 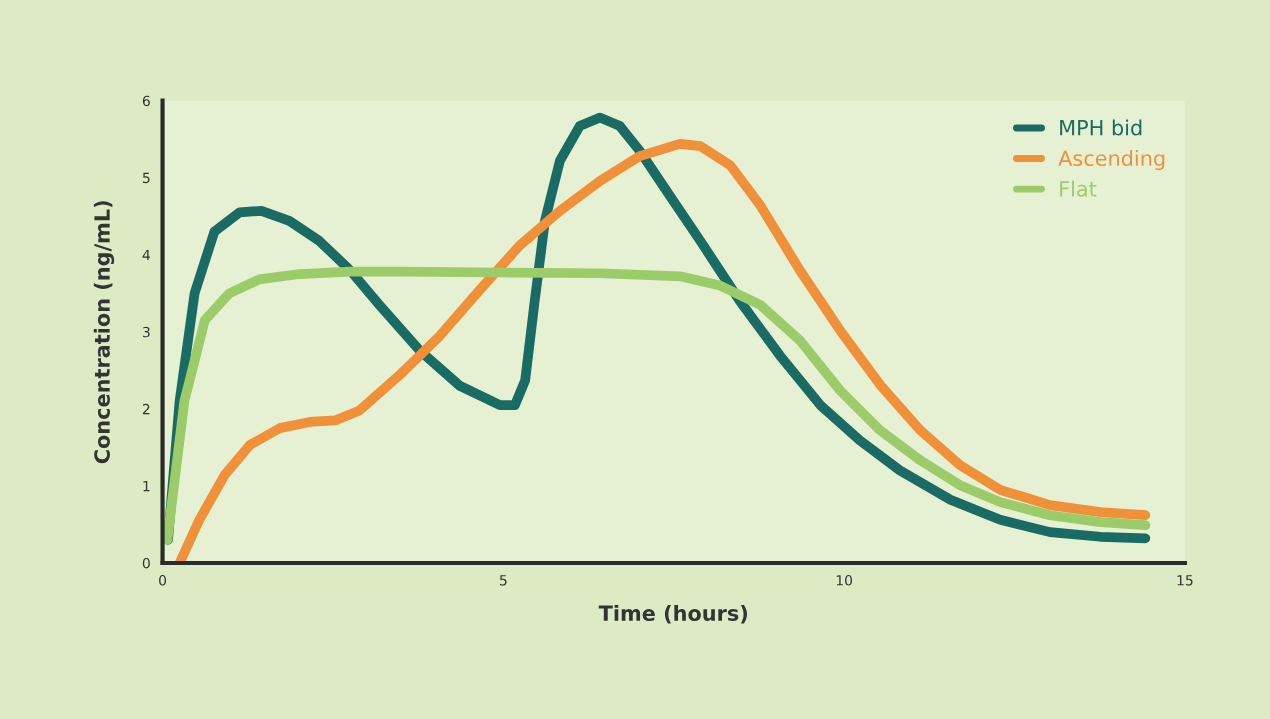 I want to click on legend-label: MPH bid, so click(x=1101, y=127).